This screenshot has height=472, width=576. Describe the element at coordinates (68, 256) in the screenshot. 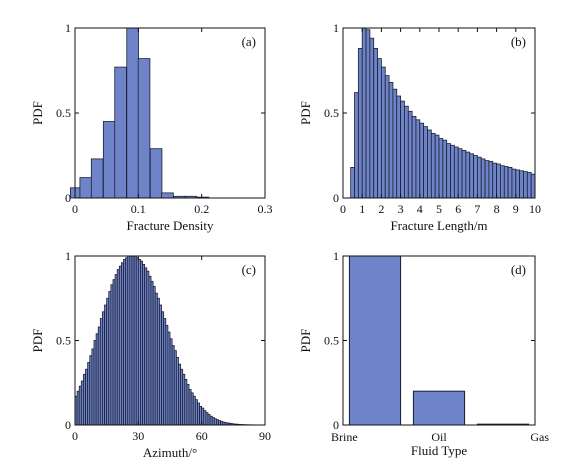

I see `y-tick-label-c-2: 1` at that location.